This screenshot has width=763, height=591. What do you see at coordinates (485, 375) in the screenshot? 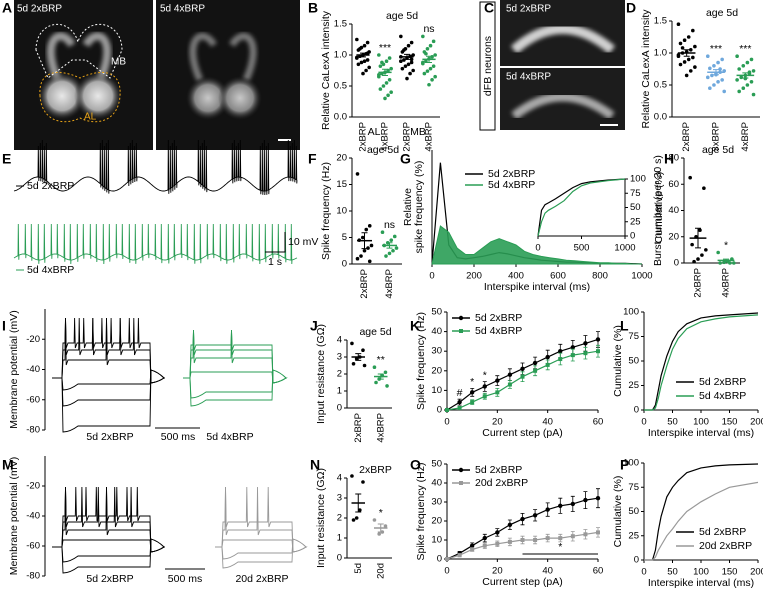
I see `significance: *` at bounding box center [485, 375].